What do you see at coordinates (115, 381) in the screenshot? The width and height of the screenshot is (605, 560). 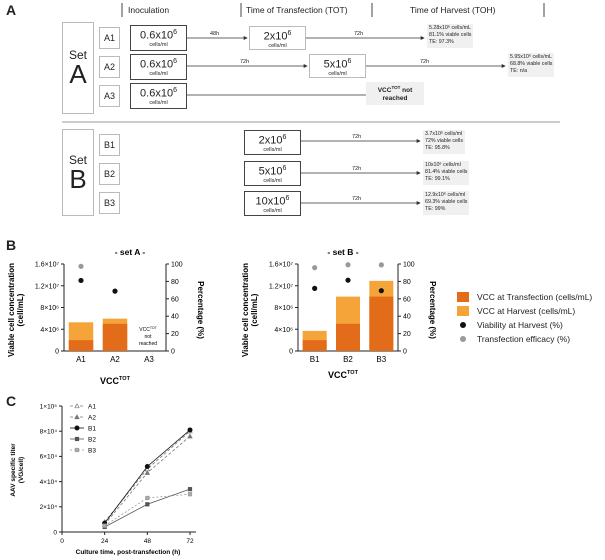 I see `chart-a-xlabel: VCCTOT` at bounding box center [115, 381].